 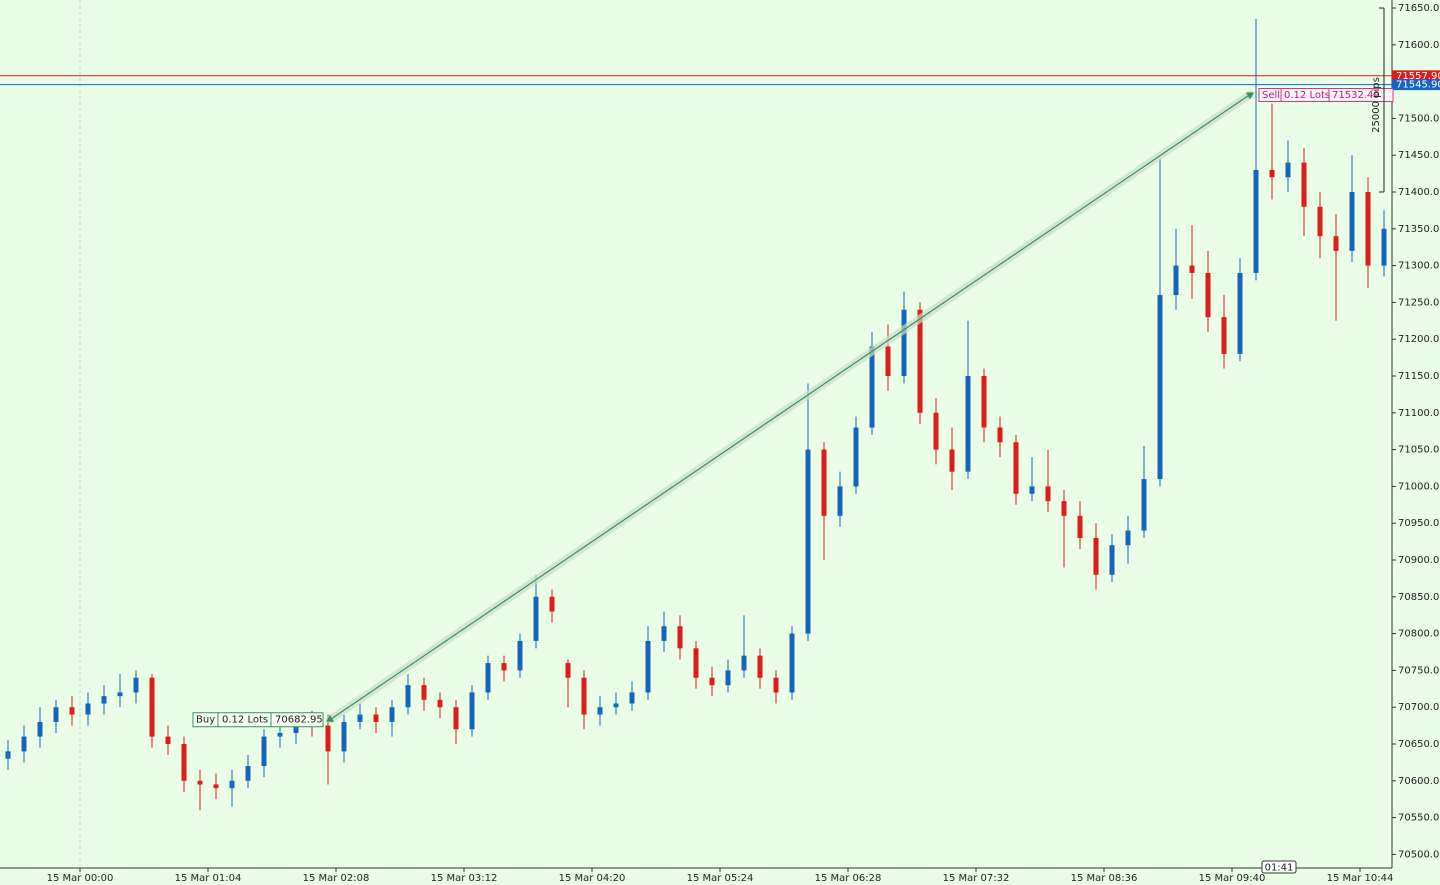 I want to click on y-tick-label: 71100.00, so click(x=1419, y=413).